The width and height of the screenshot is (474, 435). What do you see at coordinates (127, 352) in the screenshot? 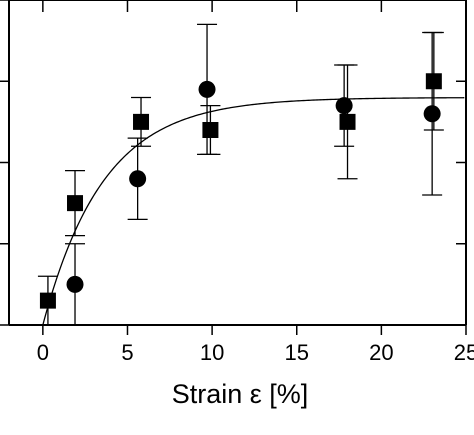
I see `x-tick-label: 5` at bounding box center [127, 352].